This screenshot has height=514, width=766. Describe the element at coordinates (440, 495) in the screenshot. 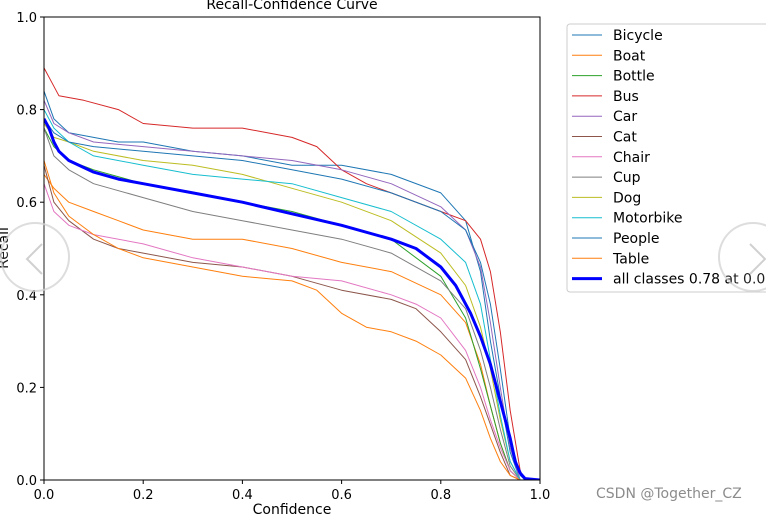

I see `x-tick-label: 0.8` at that location.